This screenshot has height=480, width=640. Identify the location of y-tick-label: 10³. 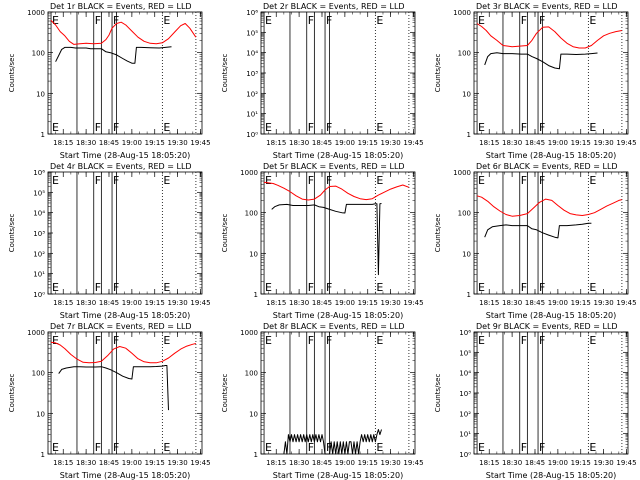
(252, 74).